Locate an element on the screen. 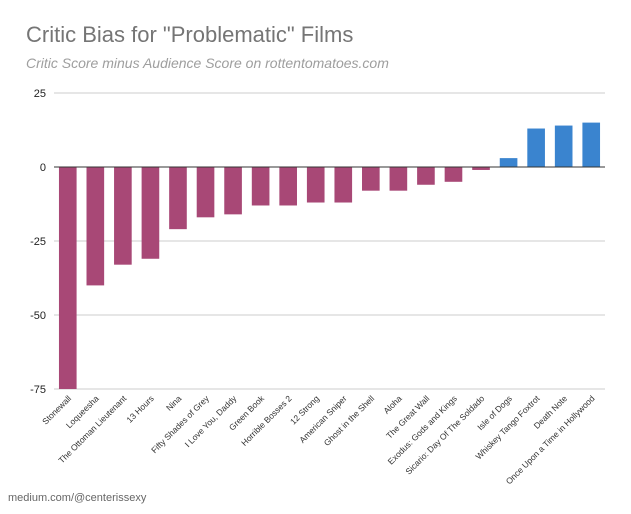  y-tick-label: 0 is located at coordinates (43, 168).